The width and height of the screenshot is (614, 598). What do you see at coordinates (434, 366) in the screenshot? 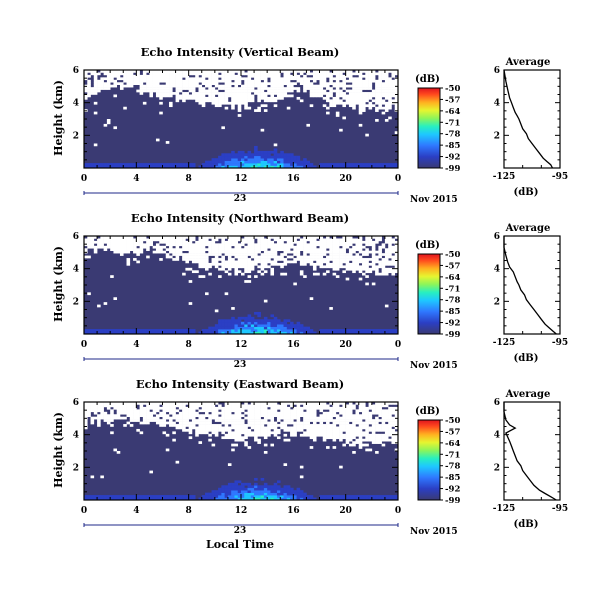
I see `month-label: Nov 2015` at bounding box center [434, 366].